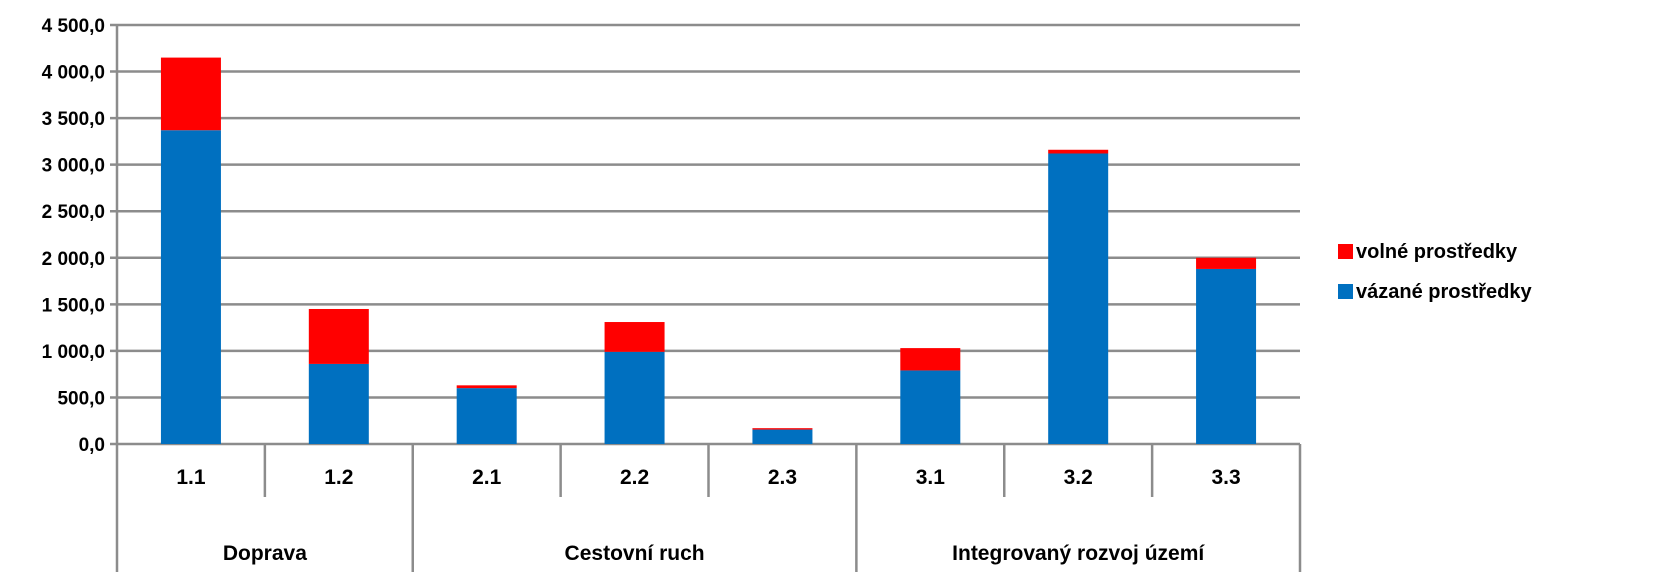 The width and height of the screenshot is (1677, 572). I want to click on x-tick-label: 3.1, so click(931, 477).